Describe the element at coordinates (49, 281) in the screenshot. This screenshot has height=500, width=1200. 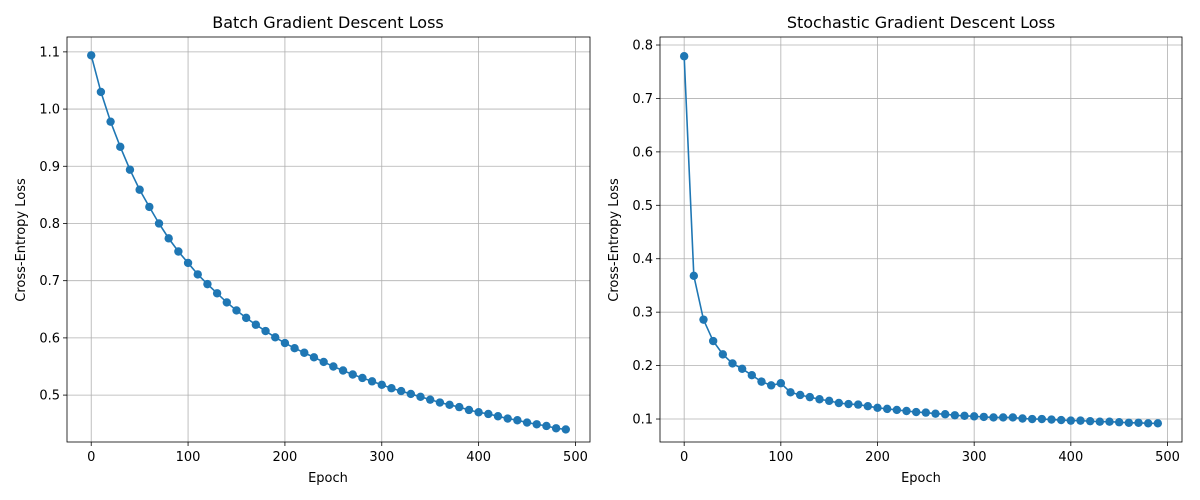
I see `left-chart-y-tick-label: 0.7` at that location.